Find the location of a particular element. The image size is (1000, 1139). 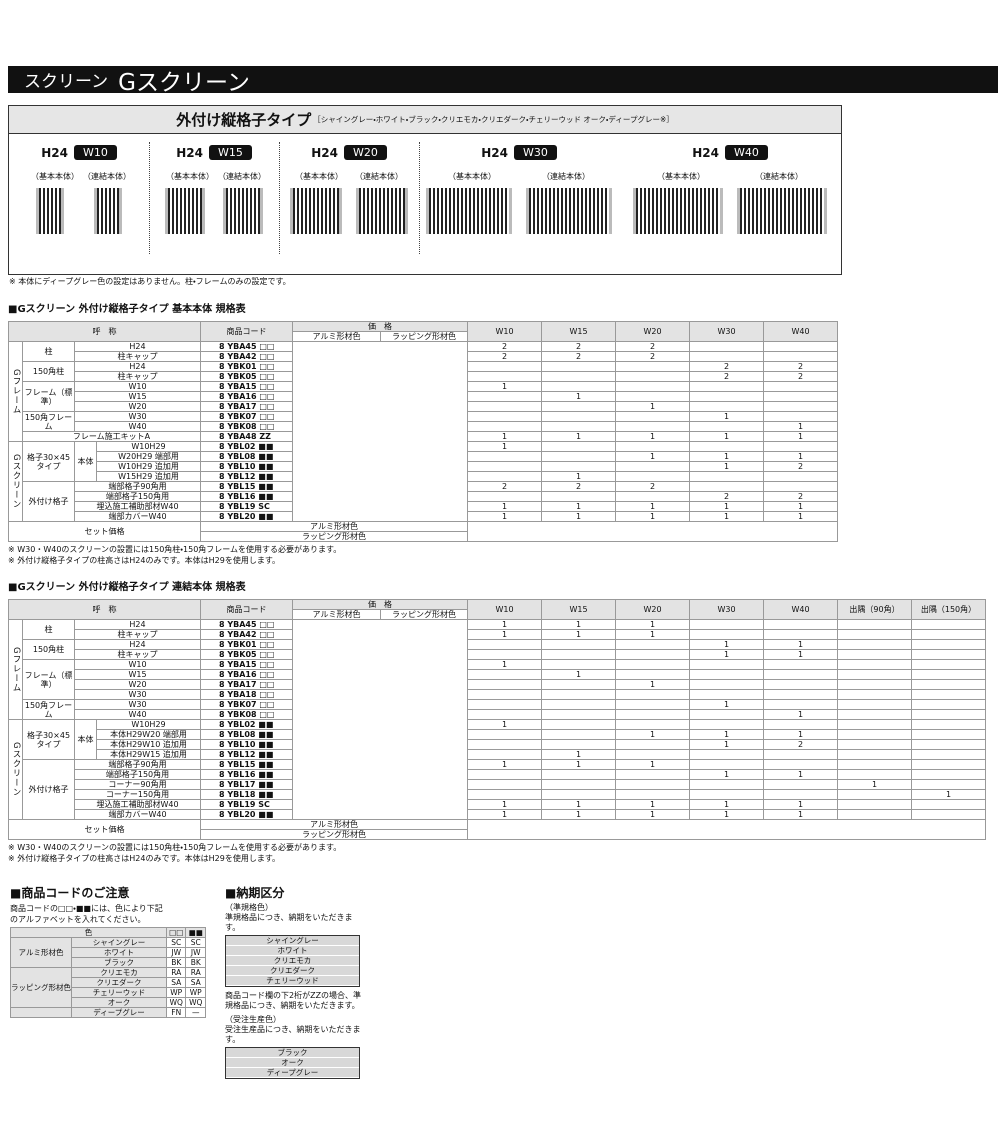

item-name: 本体H29W15 追加用 is located at coordinates (148, 754).